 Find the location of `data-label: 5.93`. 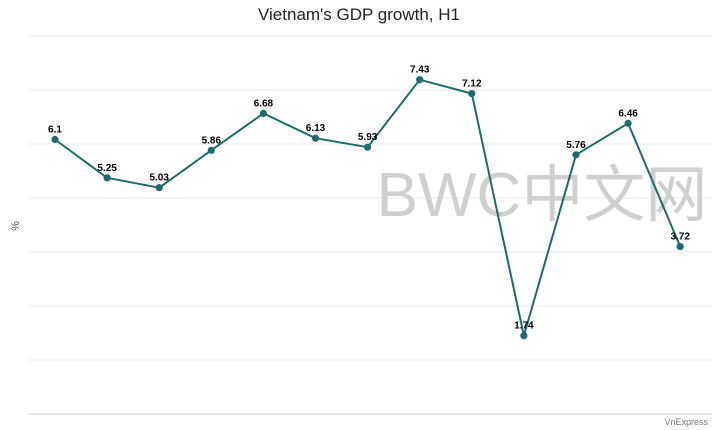

data-label: 5.93 is located at coordinates (368, 137).